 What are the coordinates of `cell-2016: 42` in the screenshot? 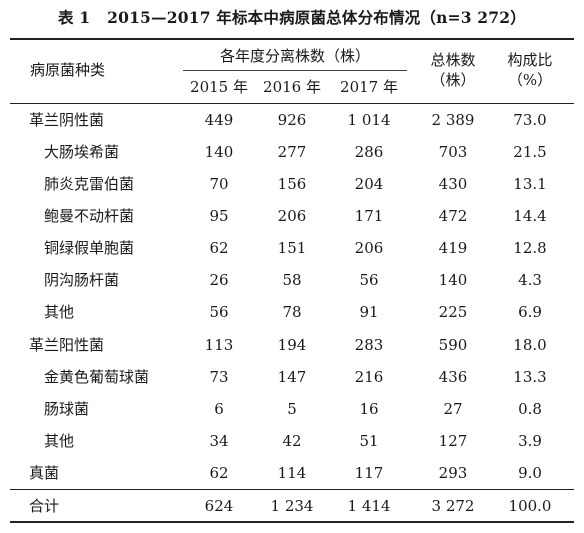 It's located at (292, 441).